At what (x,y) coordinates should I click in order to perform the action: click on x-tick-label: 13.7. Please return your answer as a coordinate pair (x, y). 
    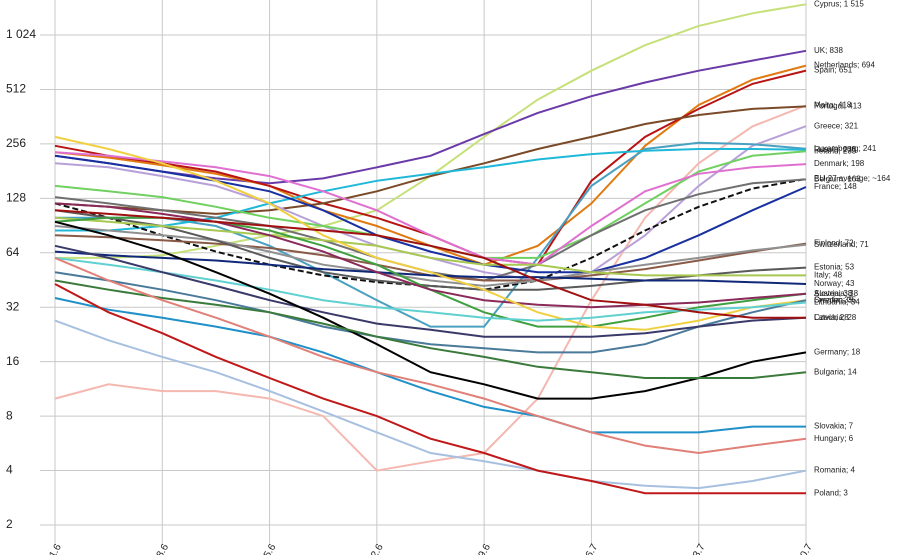
    Looking at the image, I should click on (697, 548).